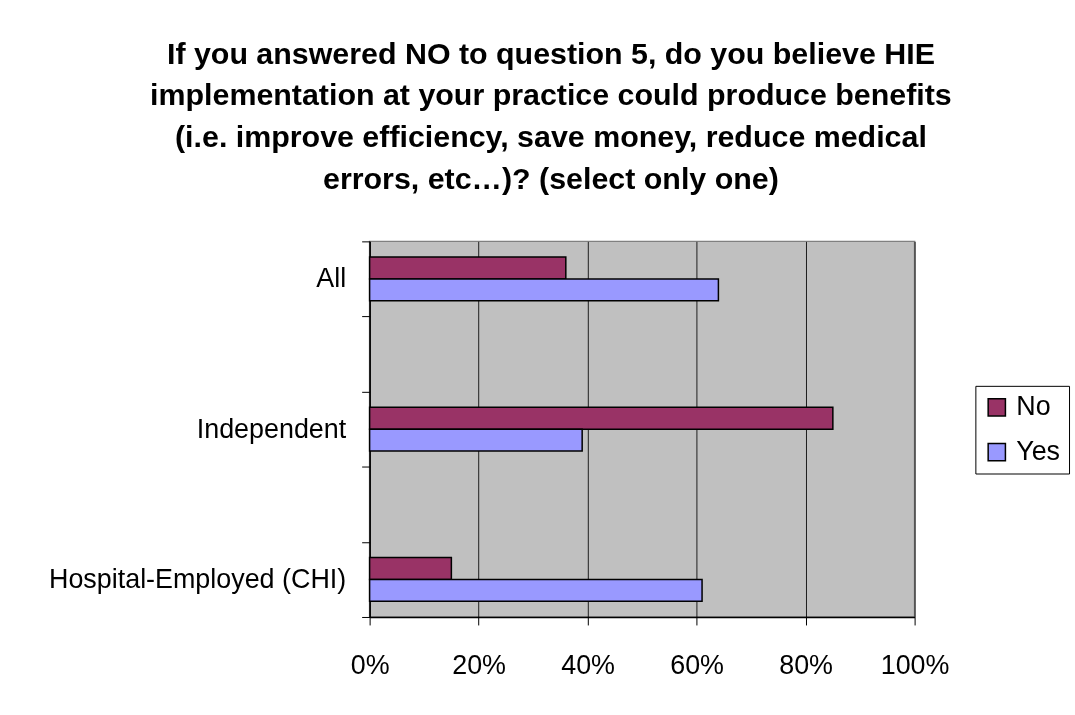 The width and height of the screenshot is (1075, 715). Describe the element at coordinates (198, 578) in the screenshot. I see `y-tick-label: Hospital-Employed (CHI)` at that location.